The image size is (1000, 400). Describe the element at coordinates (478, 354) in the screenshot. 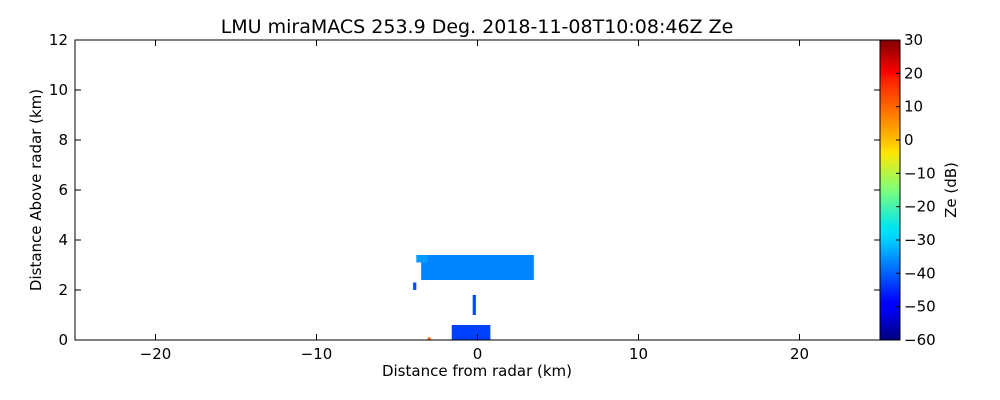

I see `x-tick-label: 0` at that location.